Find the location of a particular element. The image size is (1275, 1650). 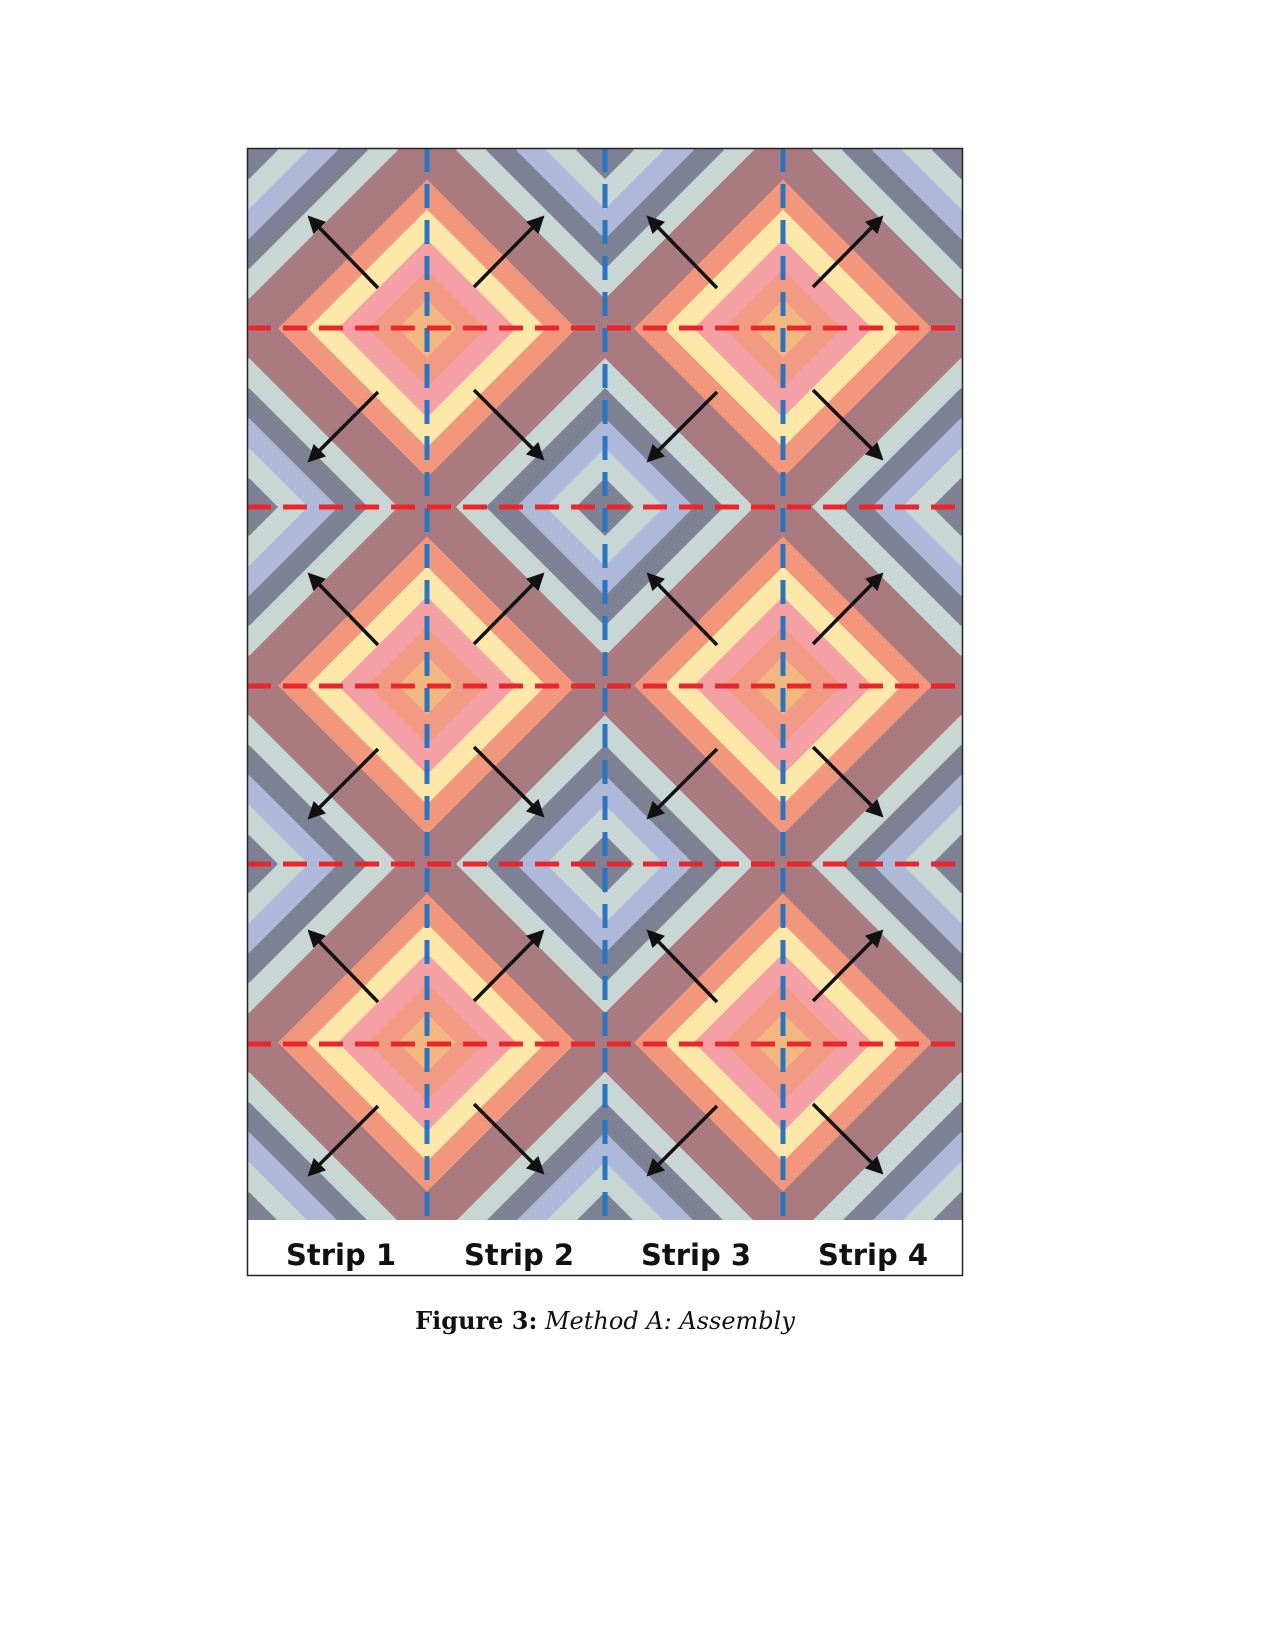

caption-title: Method A: Assembly is located at coordinates (669, 1321).